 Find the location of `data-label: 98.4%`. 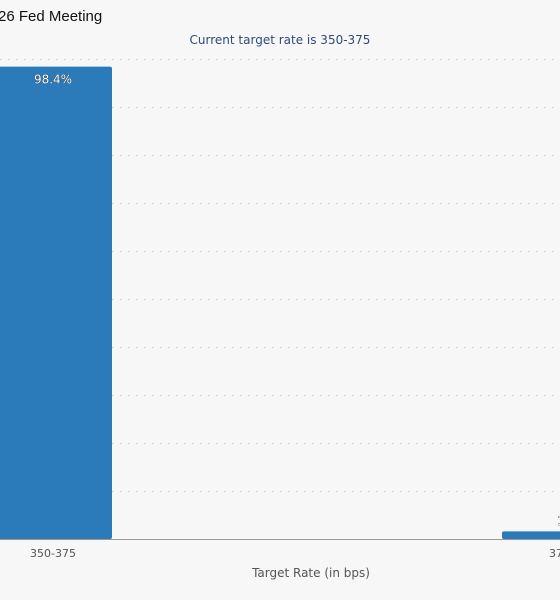

data-label: 98.4% is located at coordinates (53, 80).